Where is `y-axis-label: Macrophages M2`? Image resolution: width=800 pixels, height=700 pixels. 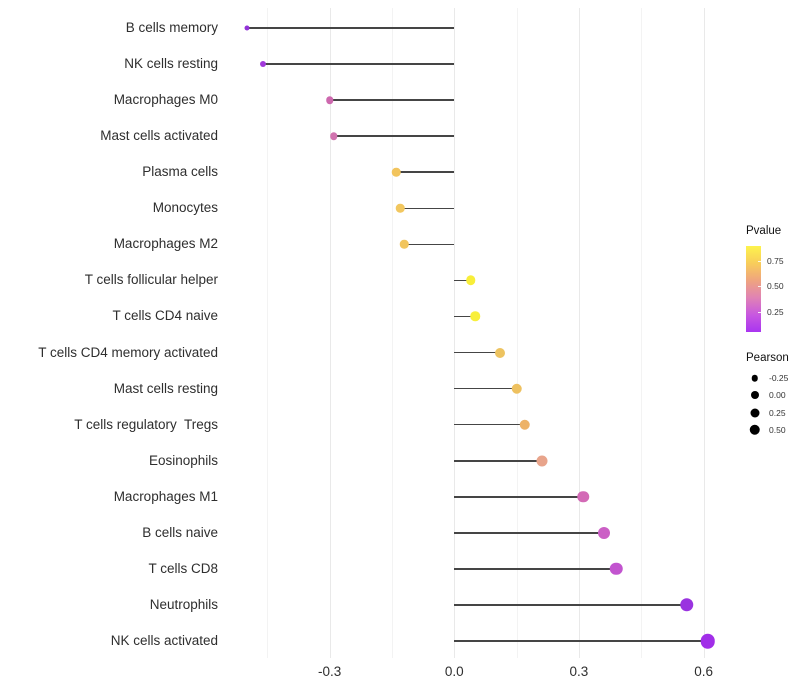
y-axis-label: Macrophages M2 is located at coordinates (165, 244).